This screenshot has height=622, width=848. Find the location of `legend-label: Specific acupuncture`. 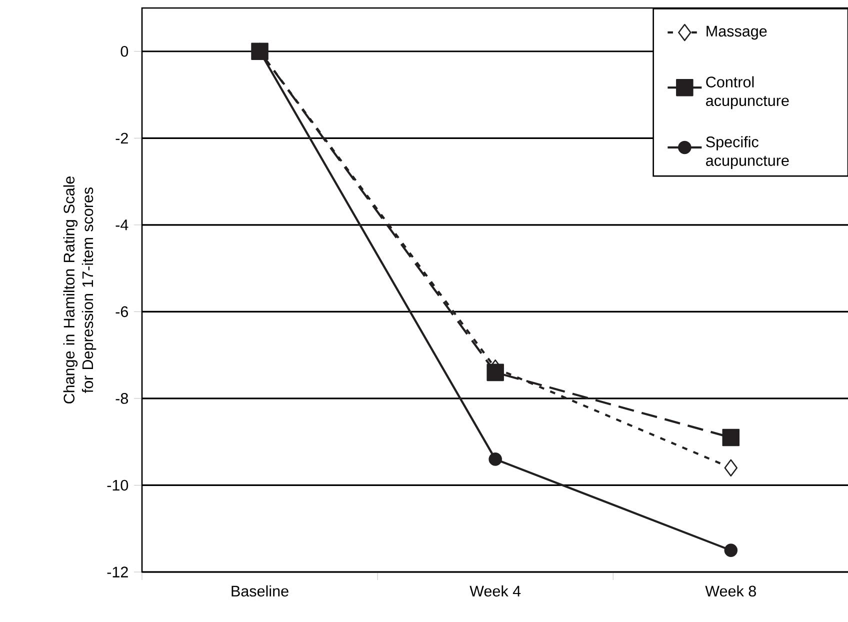

legend-label: Specific acupuncture is located at coordinates (747, 152).